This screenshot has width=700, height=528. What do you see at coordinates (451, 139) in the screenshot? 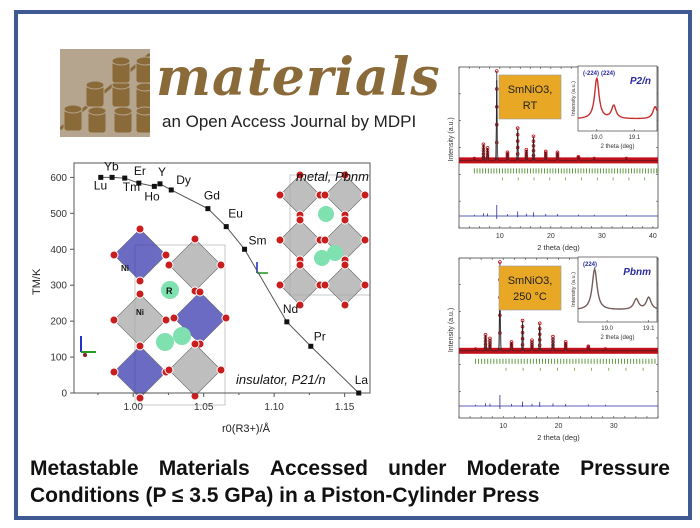
I see `y-axis-label: Intensity (a.u.)` at bounding box center [451, 139].